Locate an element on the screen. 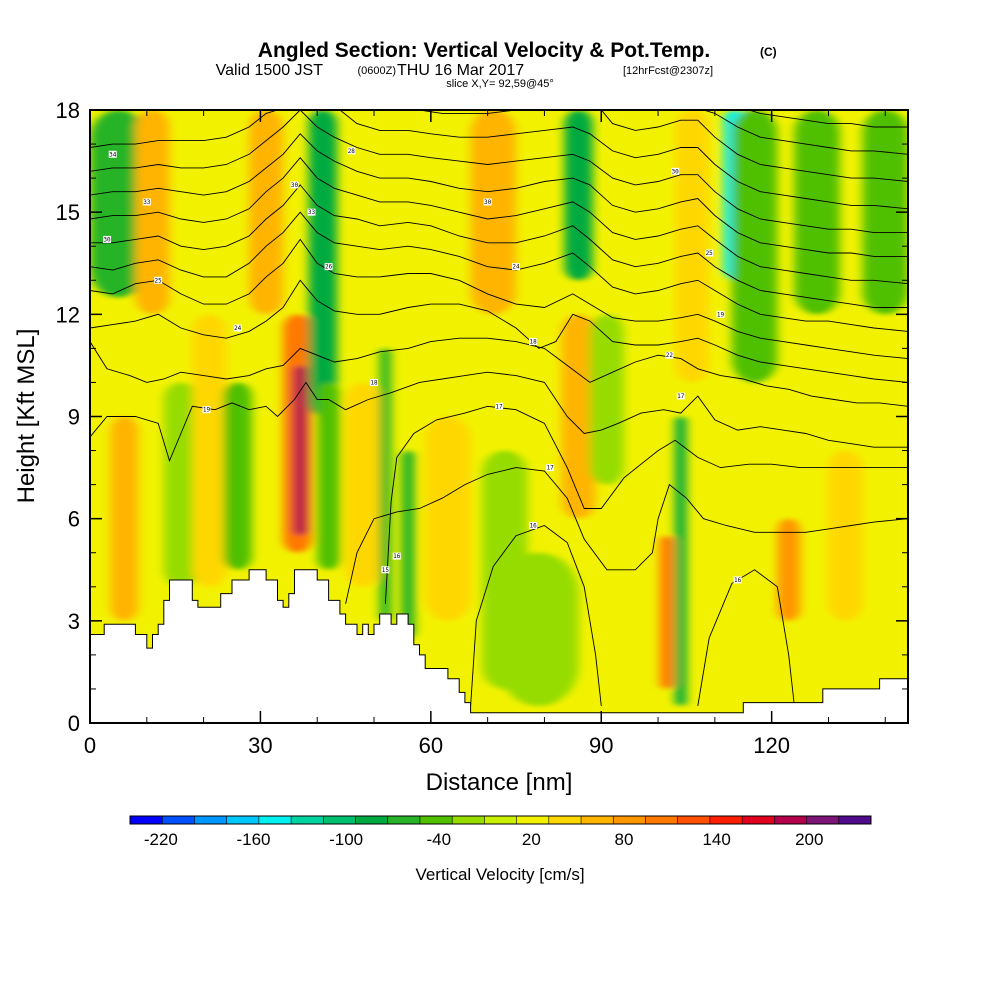  contour-label-5: 33 is located at coordinates (312, 212).